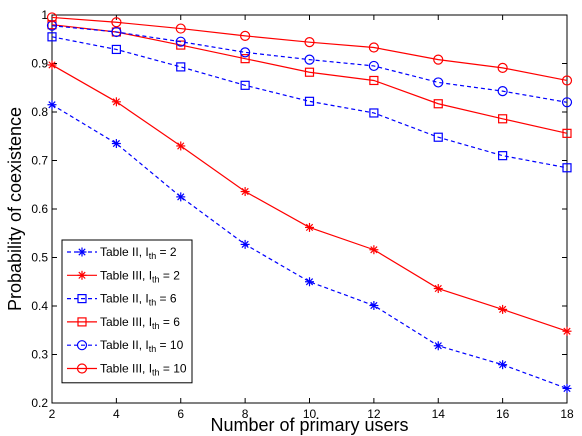 The image size is (582, 436). I want to click on y-axis-label: Probability of coexistence, so click(15, 209).